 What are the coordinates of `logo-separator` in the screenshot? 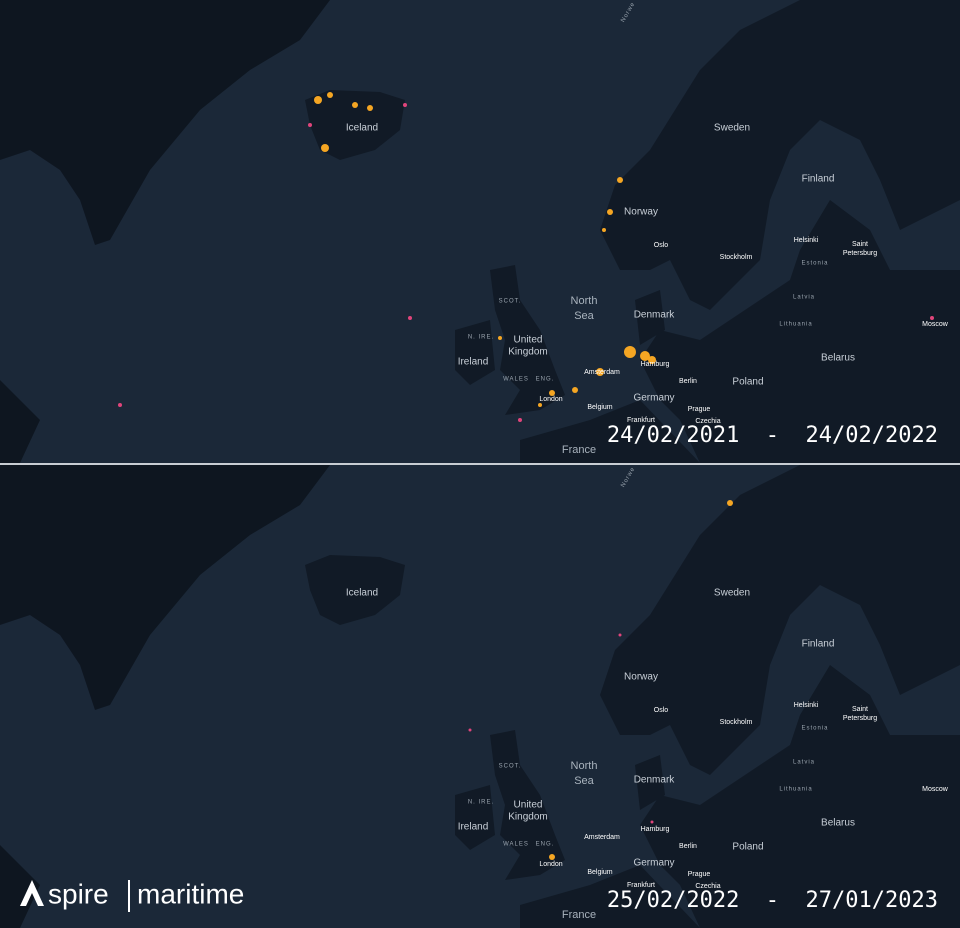 It's located at (129, 896).